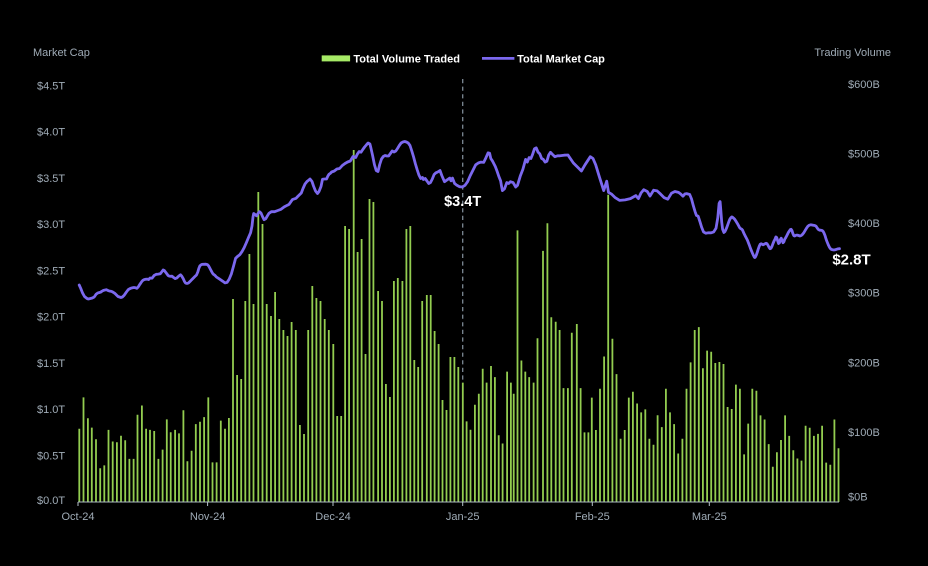 The height and width of the screenshot is (566, 928). I want to click on svg-text: Feb-25, so click(592, 517).